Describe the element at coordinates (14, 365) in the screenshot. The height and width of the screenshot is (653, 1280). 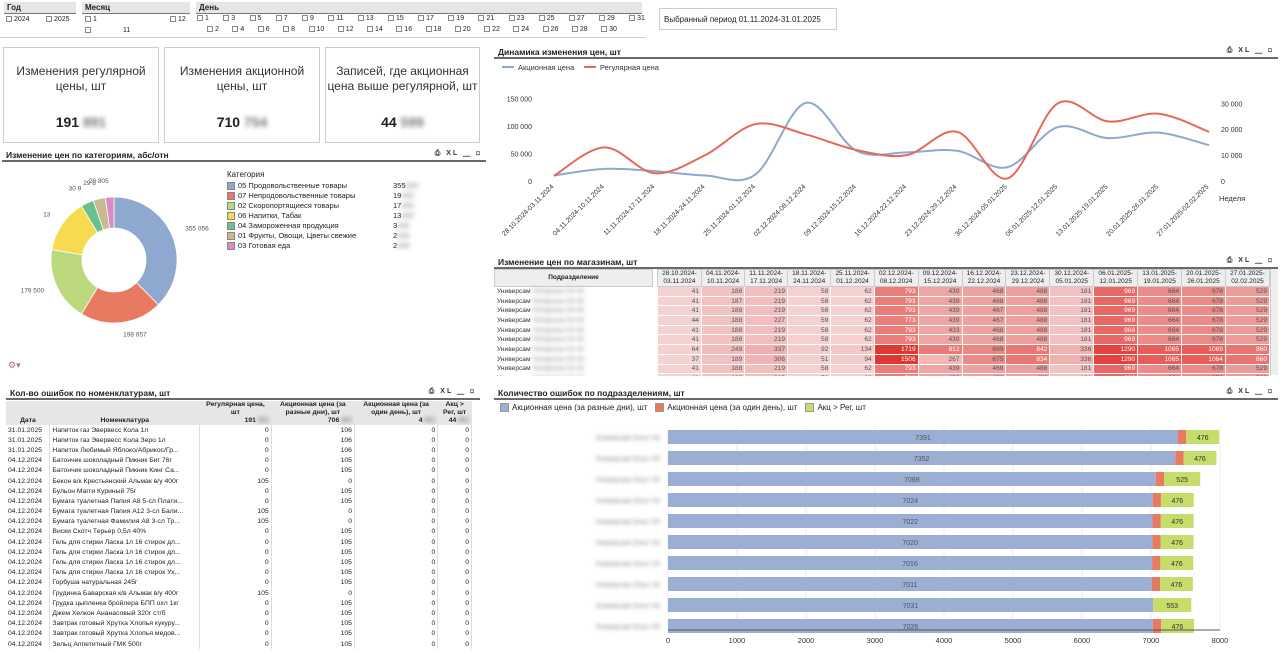
I see `bookmark-icon: ⚙▾` at that location.